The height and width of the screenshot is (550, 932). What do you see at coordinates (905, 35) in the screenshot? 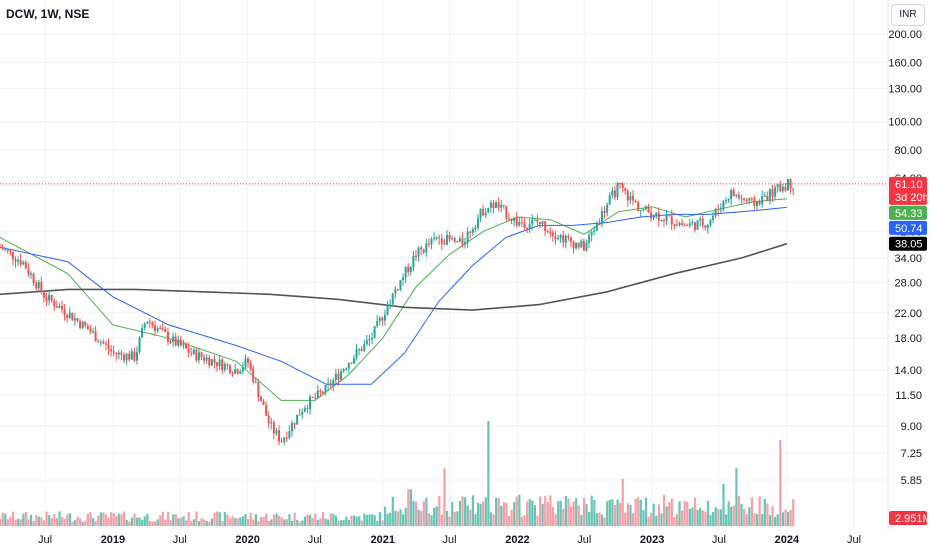
I see `y-tick-label: 200.00` at bounding box center [905, 35].